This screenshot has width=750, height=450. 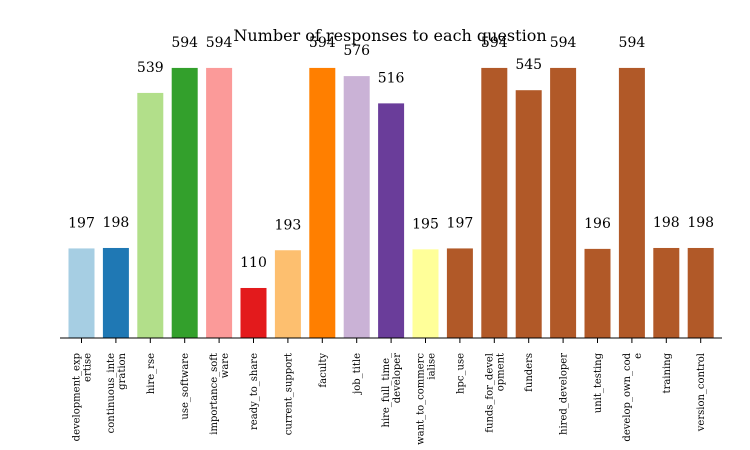 What do you see at coordinates (357, 374) in the screenshot?
I see `x-tick-label: job_title` at bounding box center [357, 374].